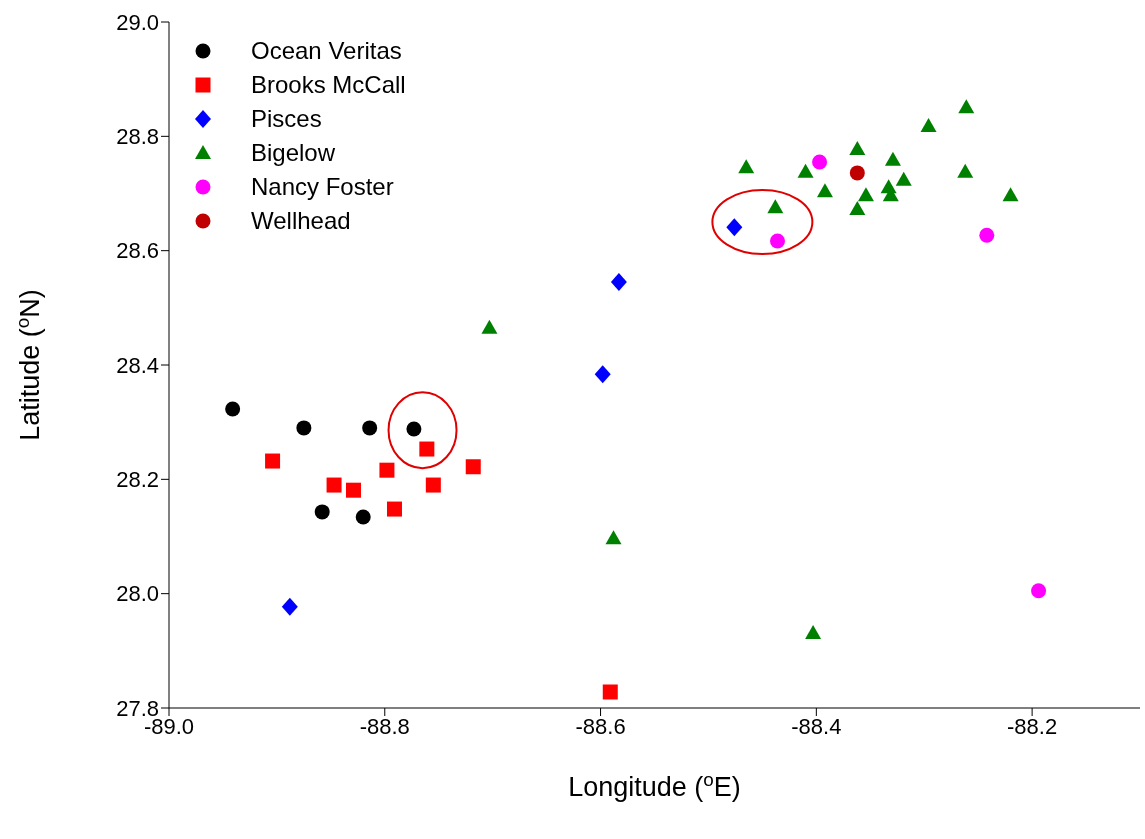 The image size is (1145, 839). What do you see at coordinates (137, 137) in the screenshot?
I see `y-tick-label: 28.8` at bounding box center [137, 137].